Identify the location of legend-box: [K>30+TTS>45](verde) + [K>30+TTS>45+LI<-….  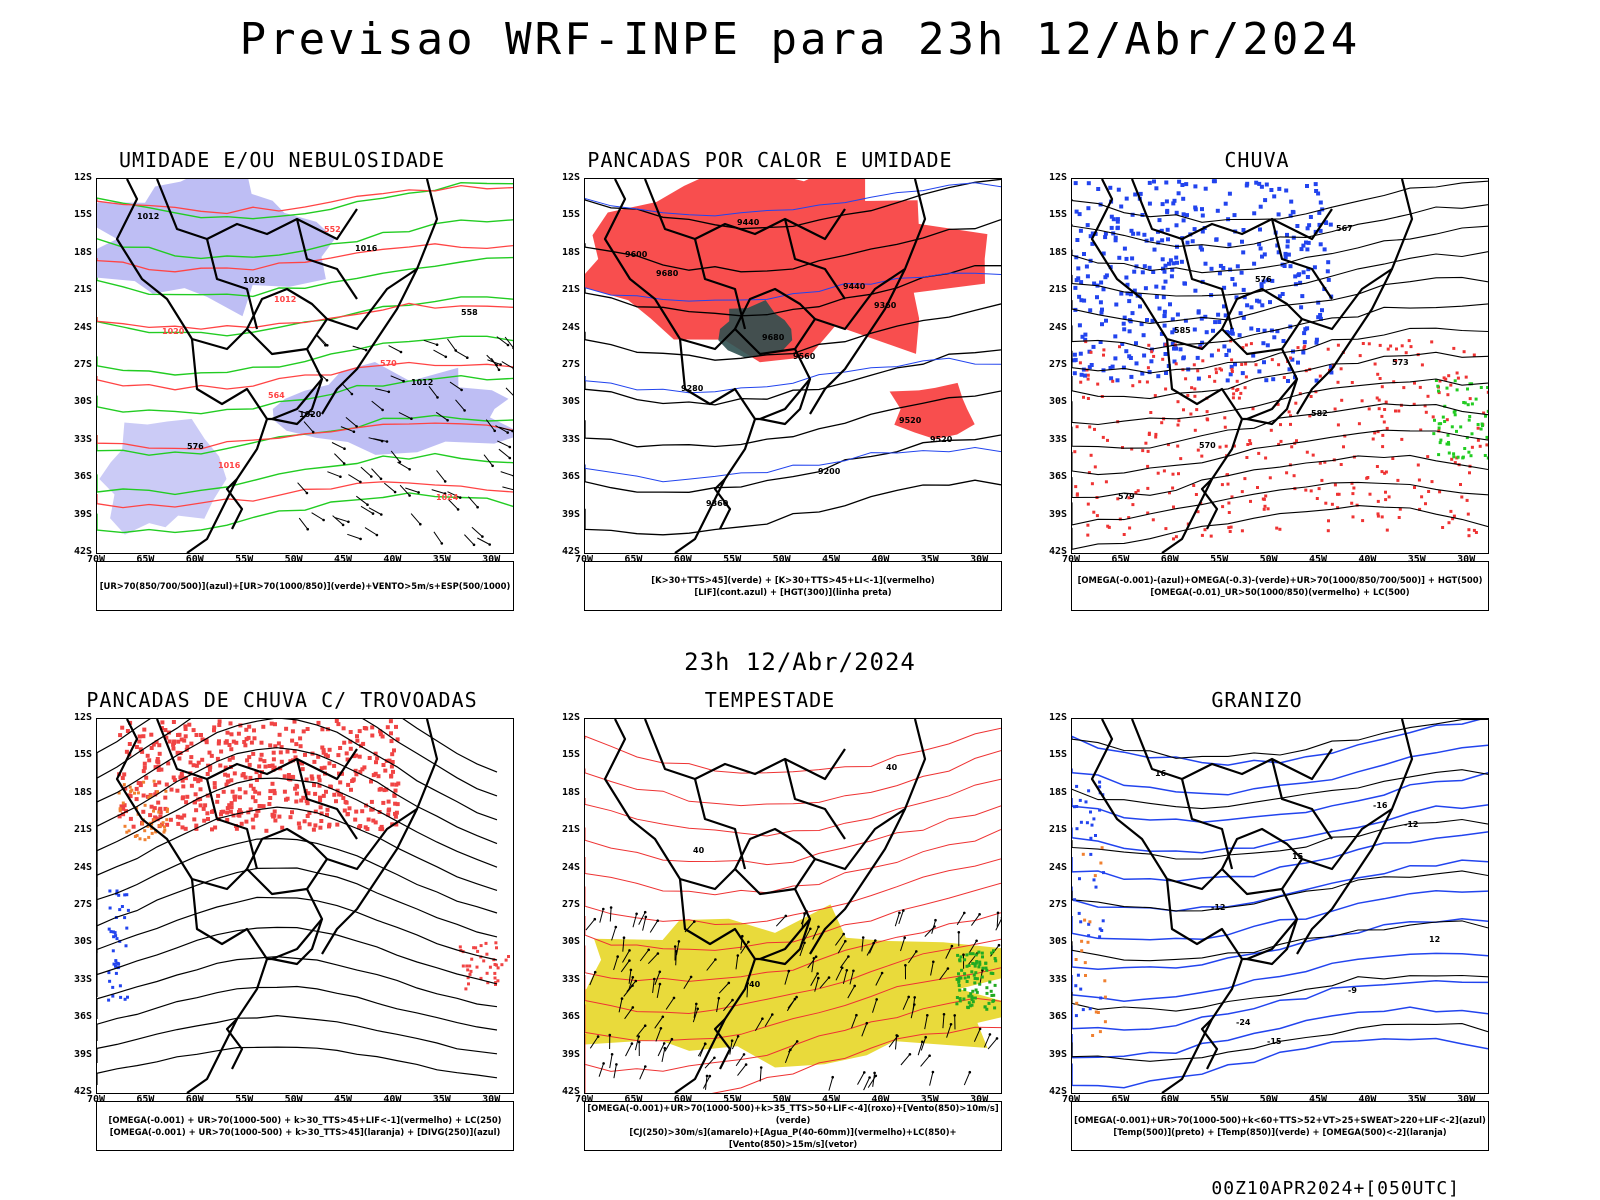
(793, 586).